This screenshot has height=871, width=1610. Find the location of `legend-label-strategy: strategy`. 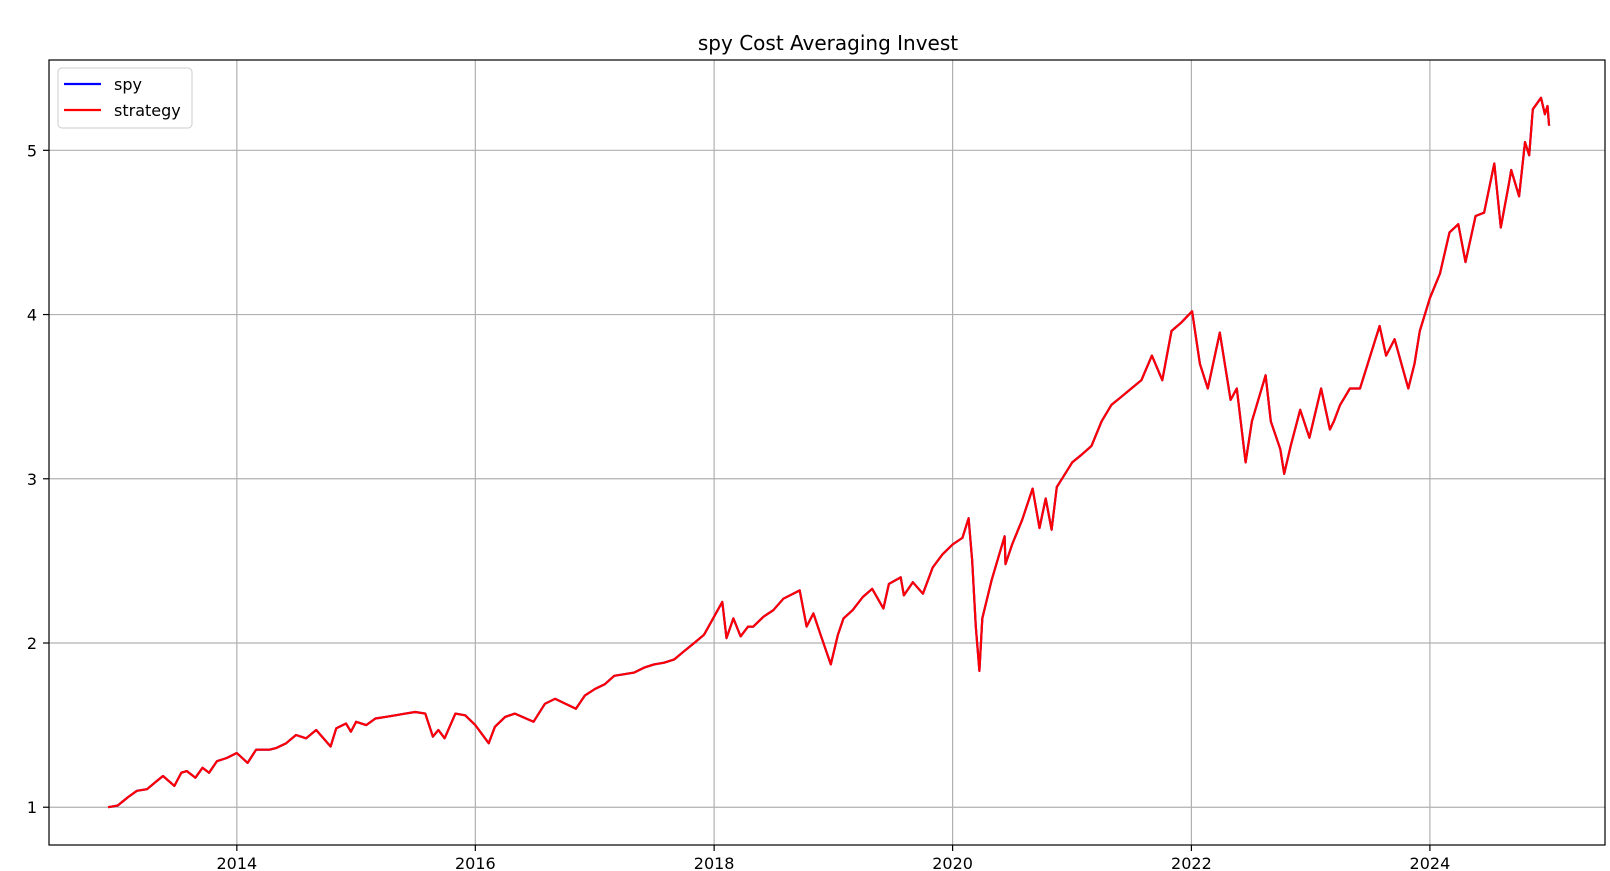

legend-label-strategy: strategy is located at coordinates (147, 110).